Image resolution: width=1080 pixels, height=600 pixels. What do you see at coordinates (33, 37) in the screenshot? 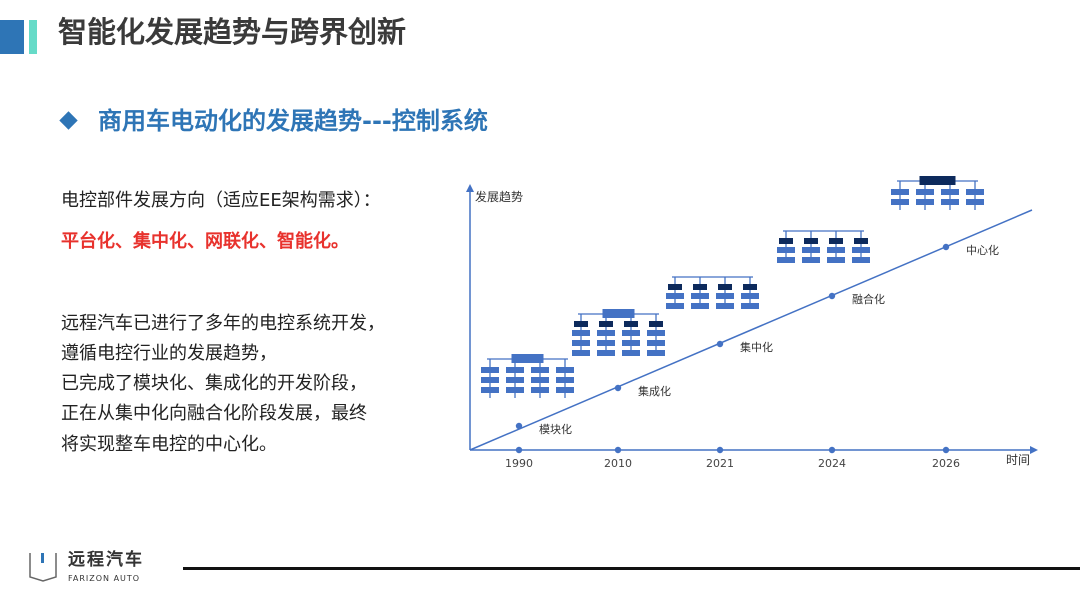
I see `title-accent-bar-secondary` at bounding box center [33, 37].